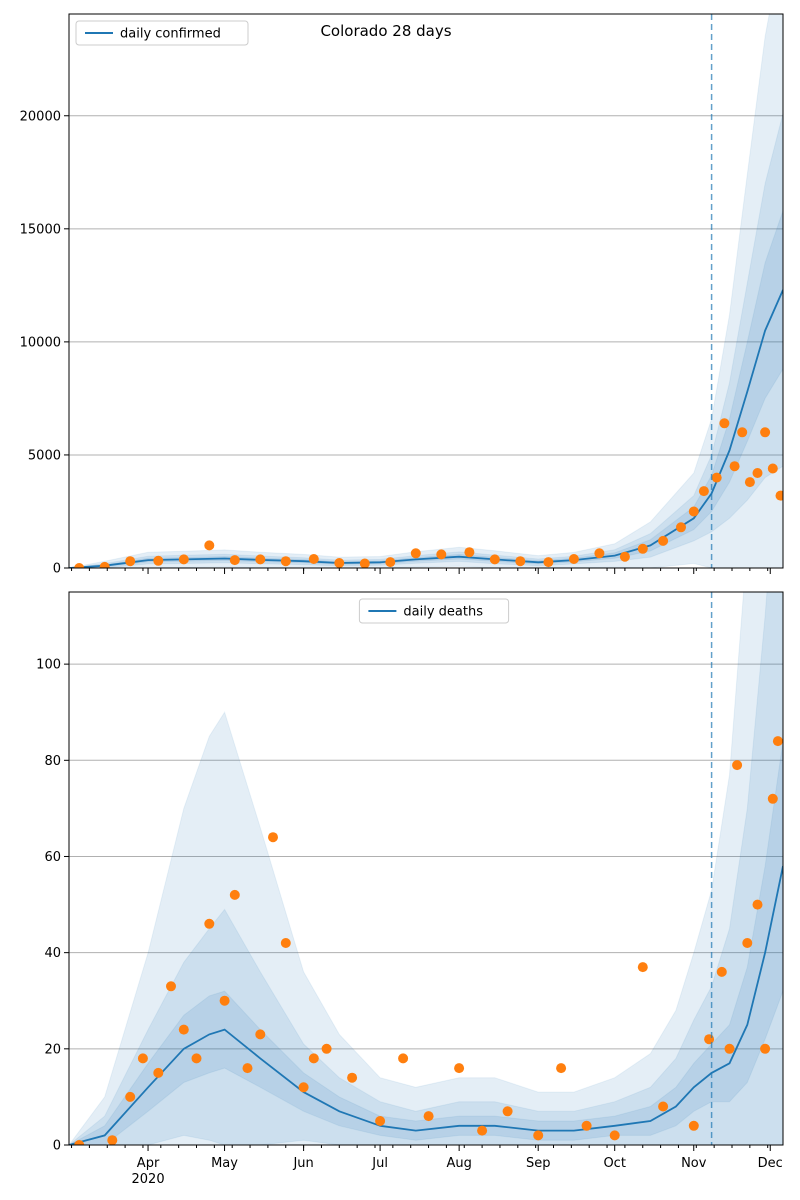 Image resolution: width=800 pixels, height=1200 pixels. I want to click on y-tick-label: 60, so click(52, 857).